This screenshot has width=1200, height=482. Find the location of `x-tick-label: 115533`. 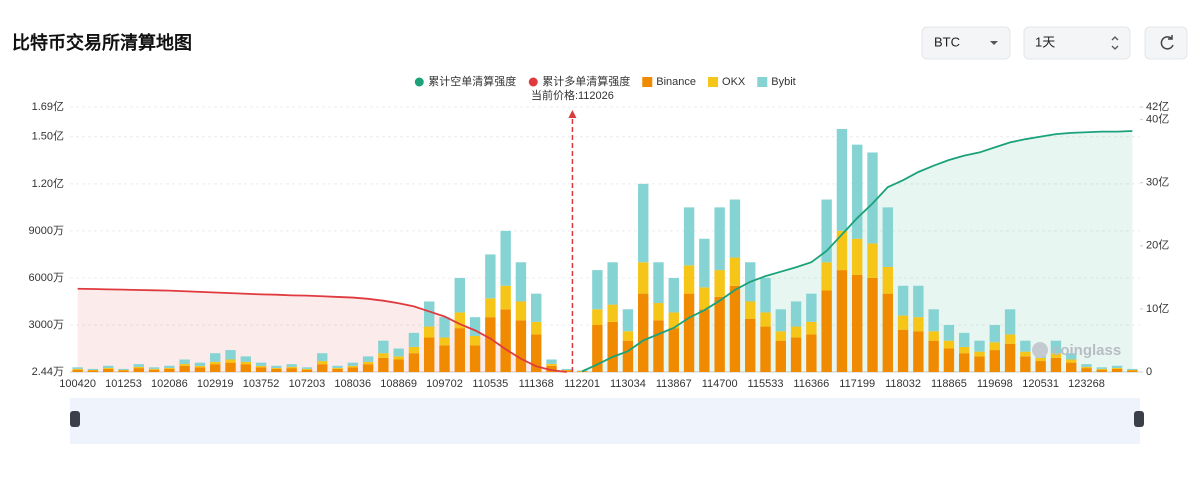

x-tick-label: 115533 is located at coordinates (766, 384).